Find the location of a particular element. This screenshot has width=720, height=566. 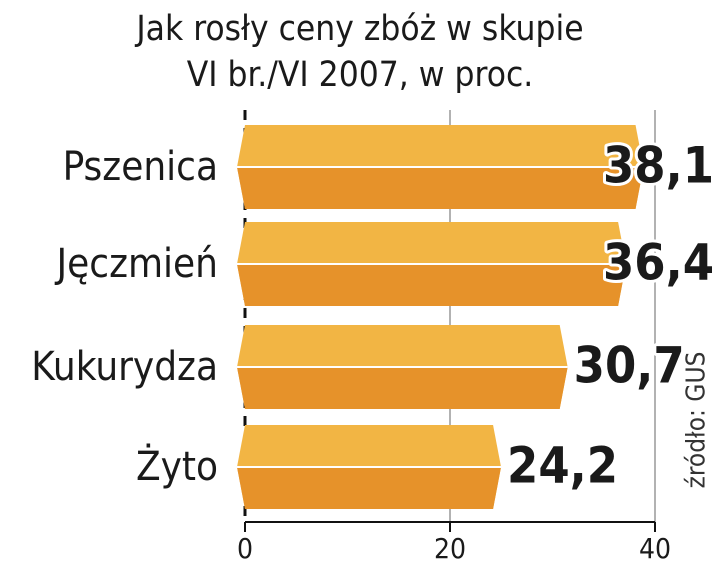

y-tick-label: Pszenica is located at coordinates (140, 167).